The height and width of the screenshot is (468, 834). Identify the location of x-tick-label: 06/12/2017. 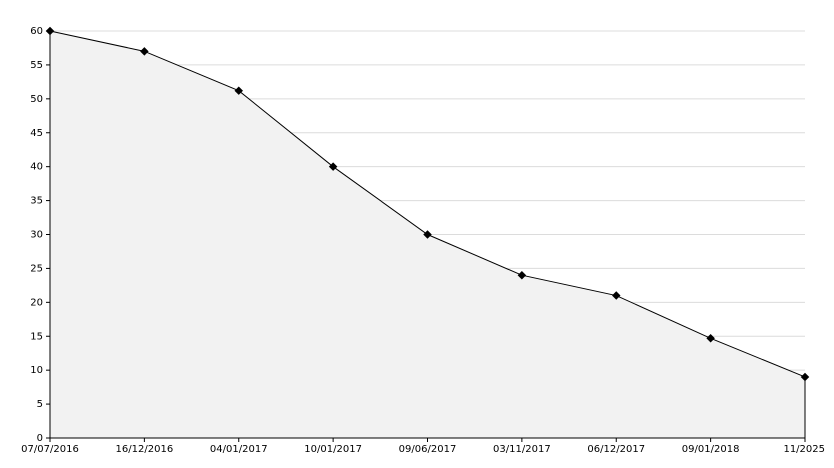
(616, 449).